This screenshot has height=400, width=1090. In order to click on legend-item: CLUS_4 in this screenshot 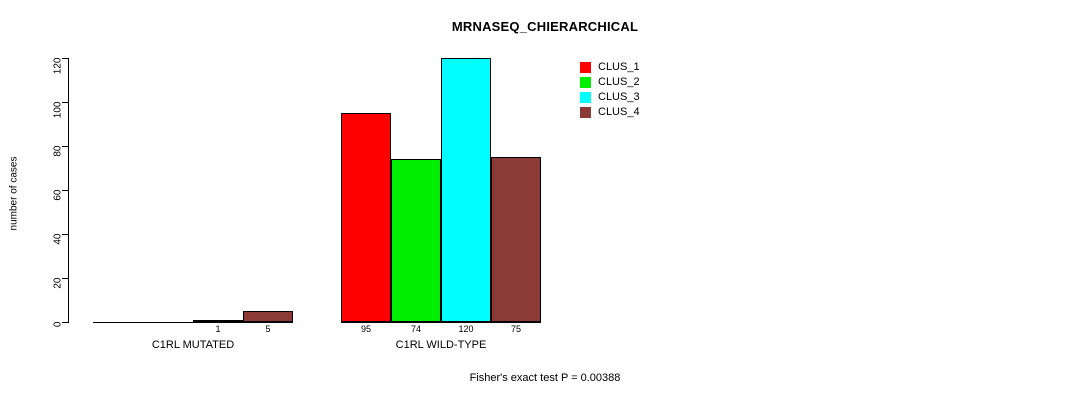, I will do `click(610, 112)`.